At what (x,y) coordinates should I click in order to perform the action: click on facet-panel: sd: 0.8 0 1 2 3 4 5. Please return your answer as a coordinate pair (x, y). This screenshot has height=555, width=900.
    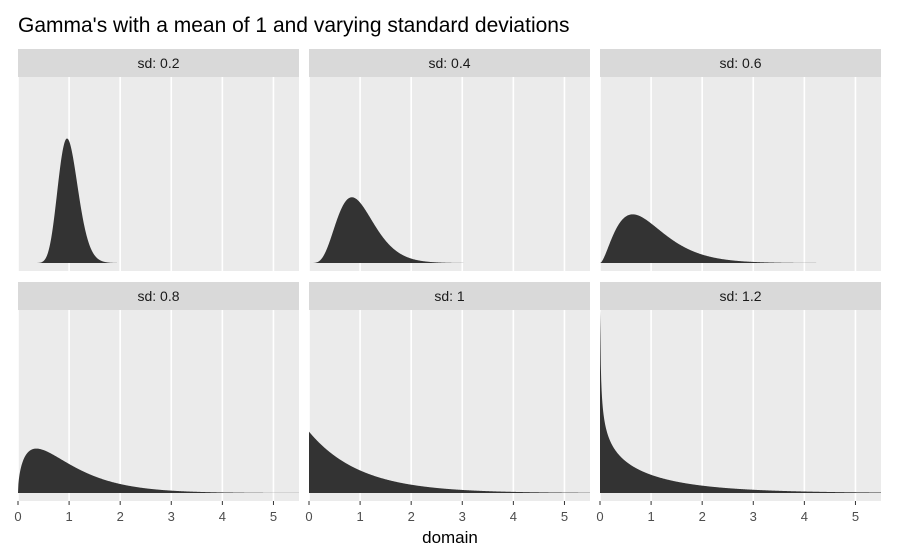
    Looking at the image, I should click on (156, 403).